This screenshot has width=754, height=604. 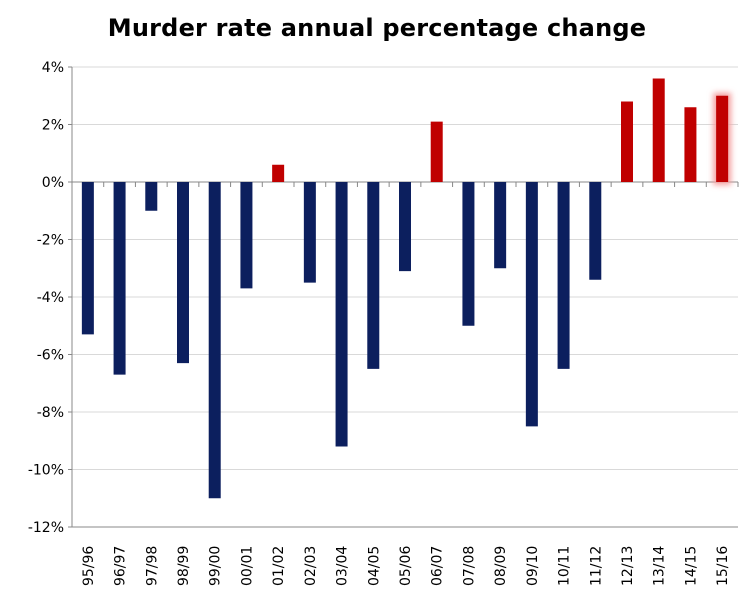 I want to click on x-tick-label: 98/99, so click(x=184, y=566).